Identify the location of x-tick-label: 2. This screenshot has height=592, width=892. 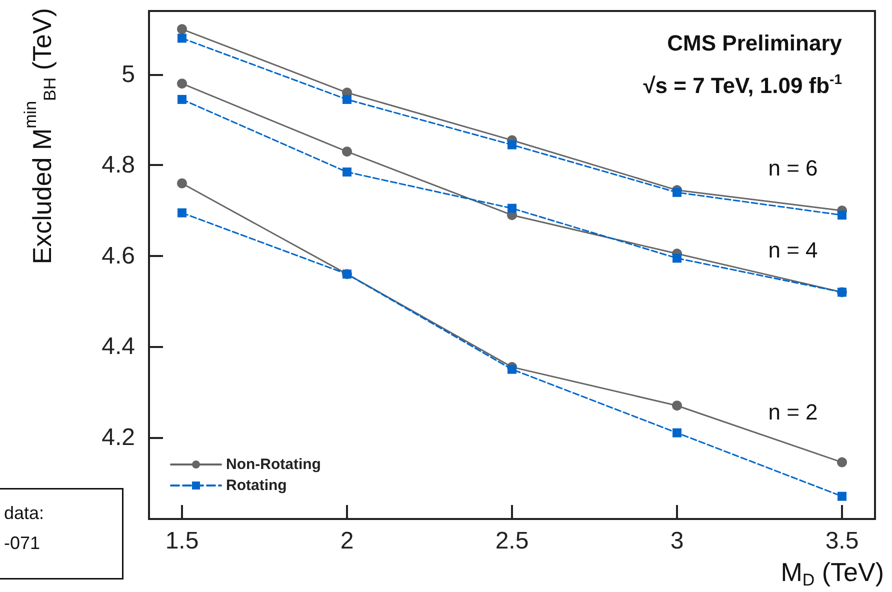
(347, 541).